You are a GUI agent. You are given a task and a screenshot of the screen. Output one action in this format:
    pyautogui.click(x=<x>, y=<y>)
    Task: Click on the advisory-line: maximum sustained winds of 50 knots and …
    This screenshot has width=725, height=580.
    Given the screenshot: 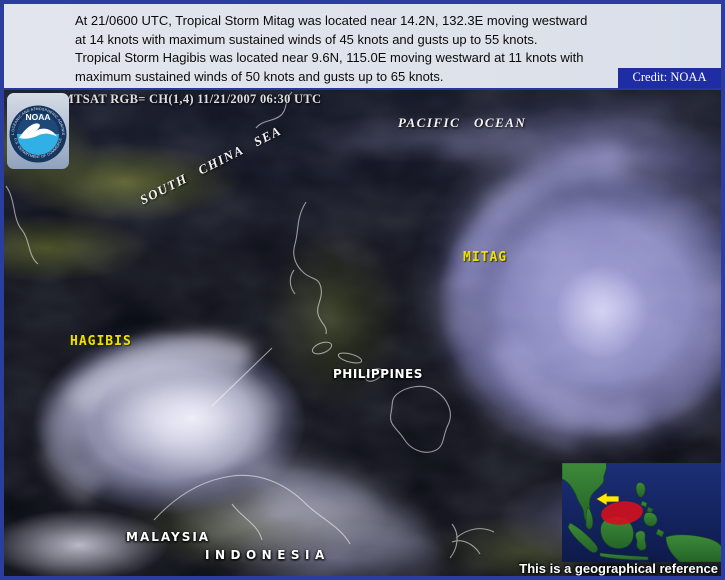 What is the action you would take?
    pyautogui.click(x=259, y=76)
    